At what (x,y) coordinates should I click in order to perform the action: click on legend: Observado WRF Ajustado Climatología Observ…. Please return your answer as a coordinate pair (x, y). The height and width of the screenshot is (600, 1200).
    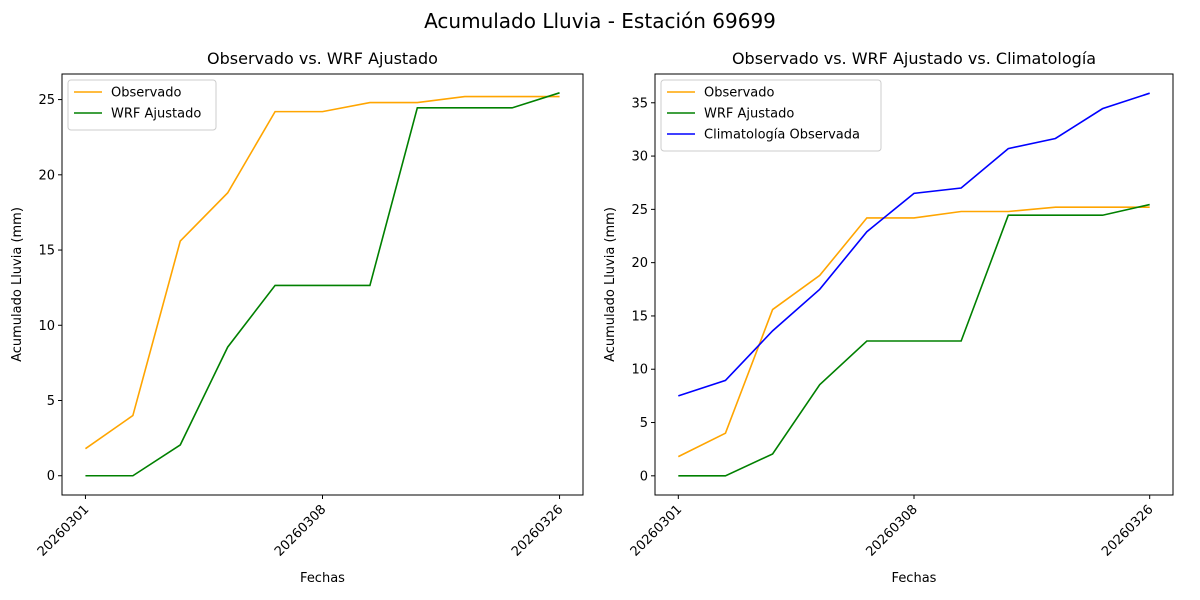
    Looking at the image, I should click on (771, 115).